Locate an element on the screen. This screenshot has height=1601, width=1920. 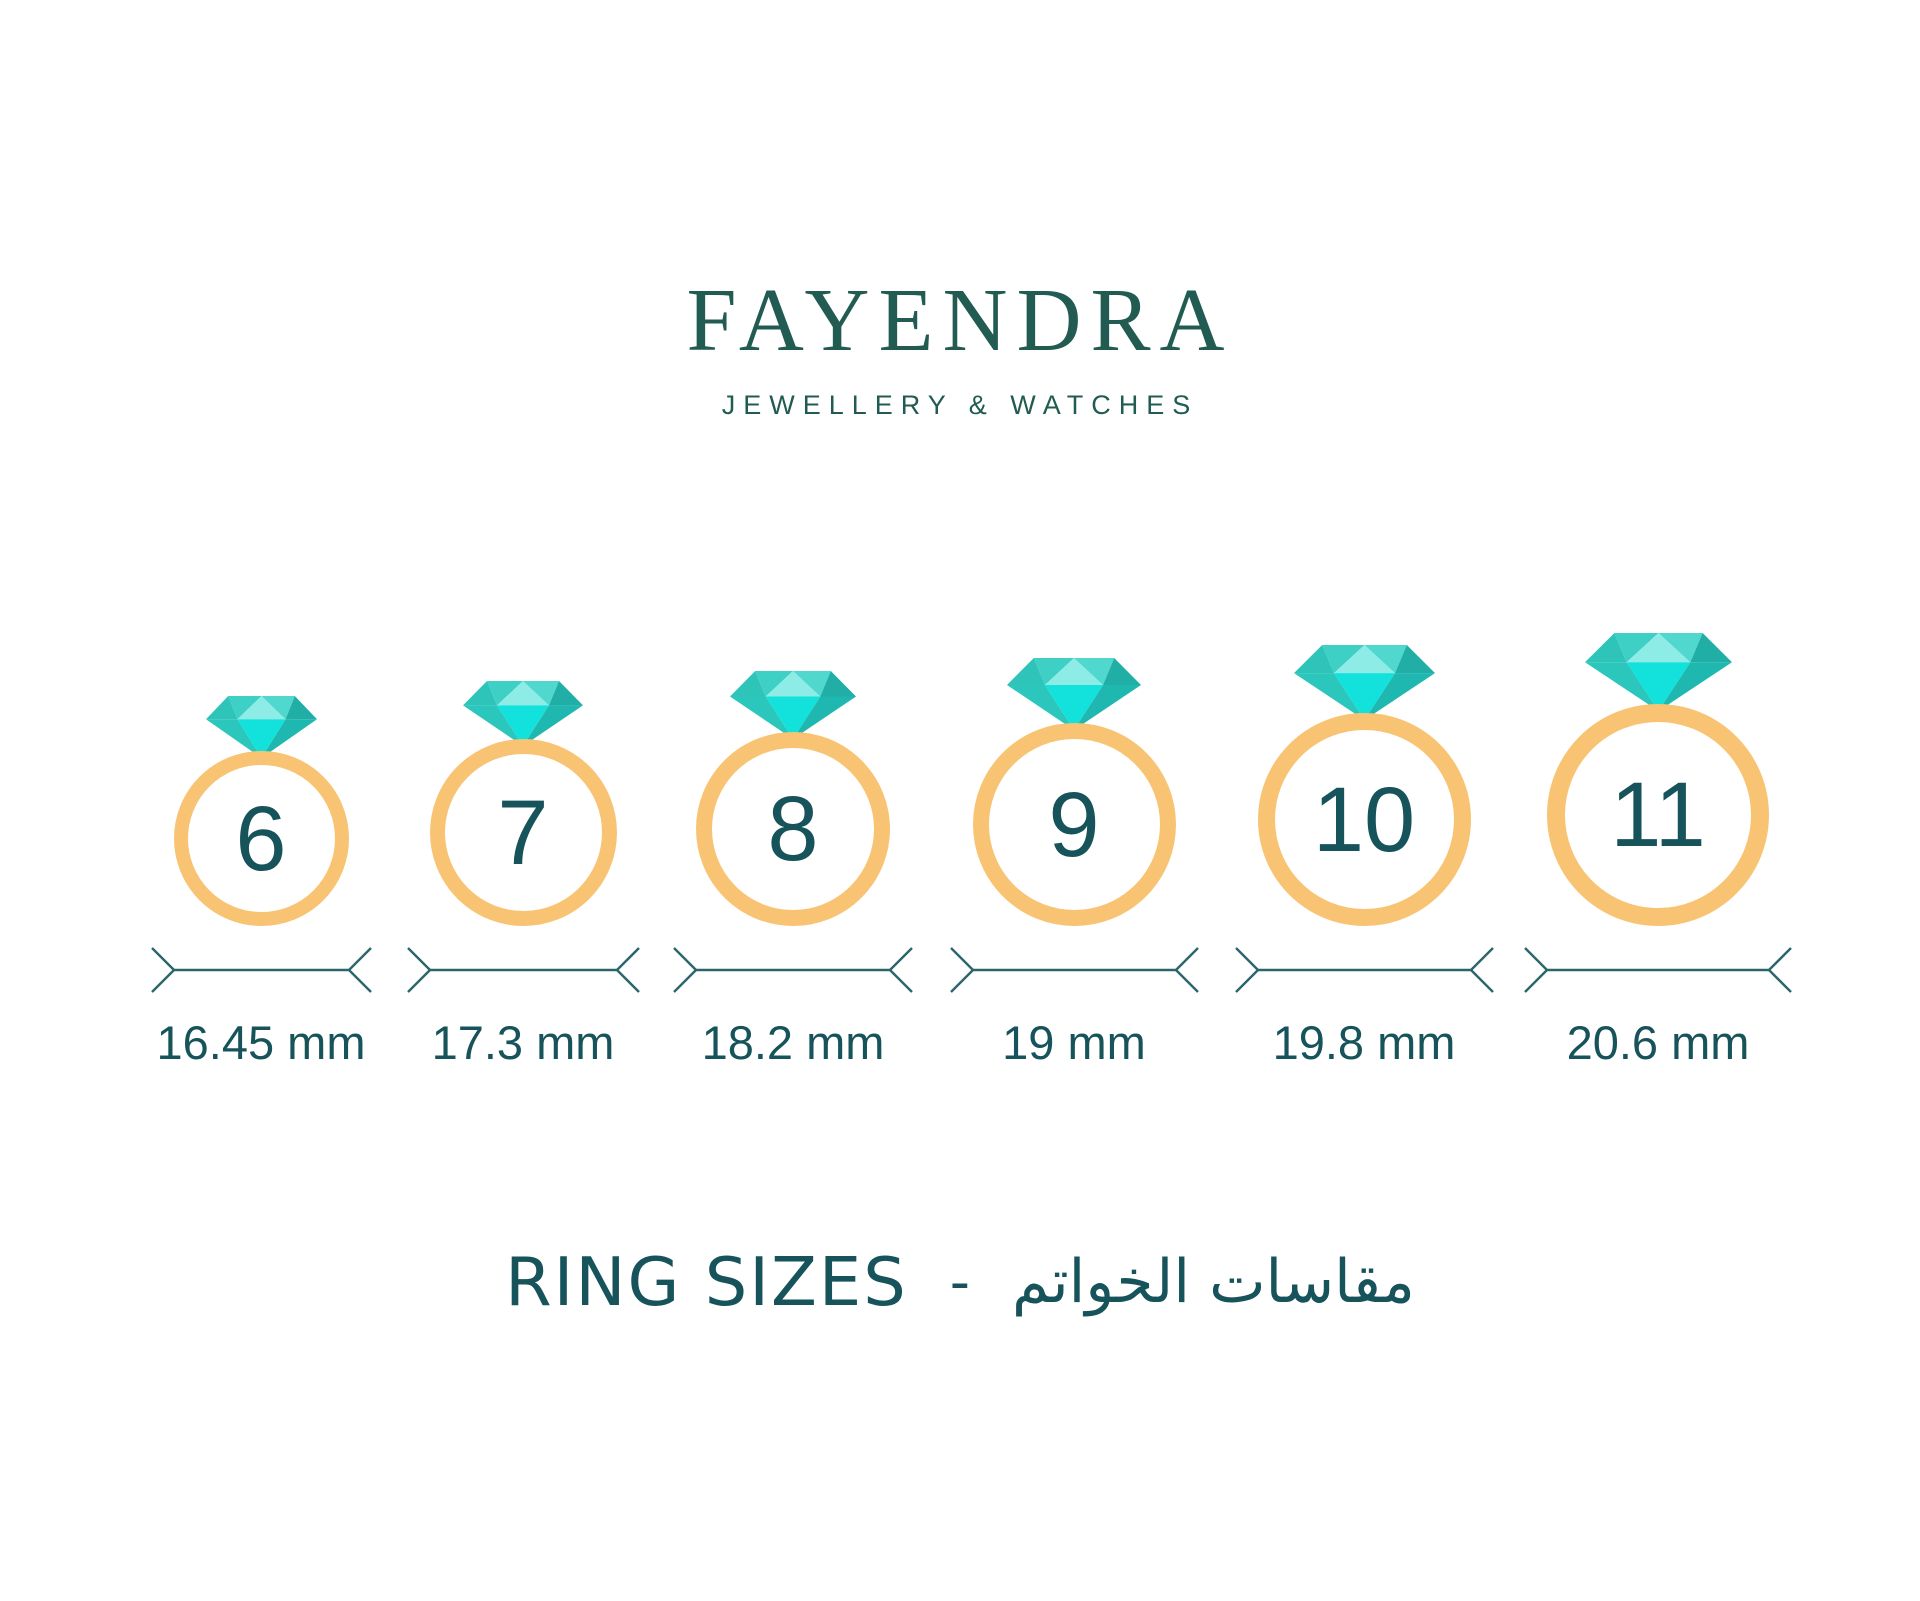
diameter-label: 18.2 mm is located at coordinates (793, 1042).